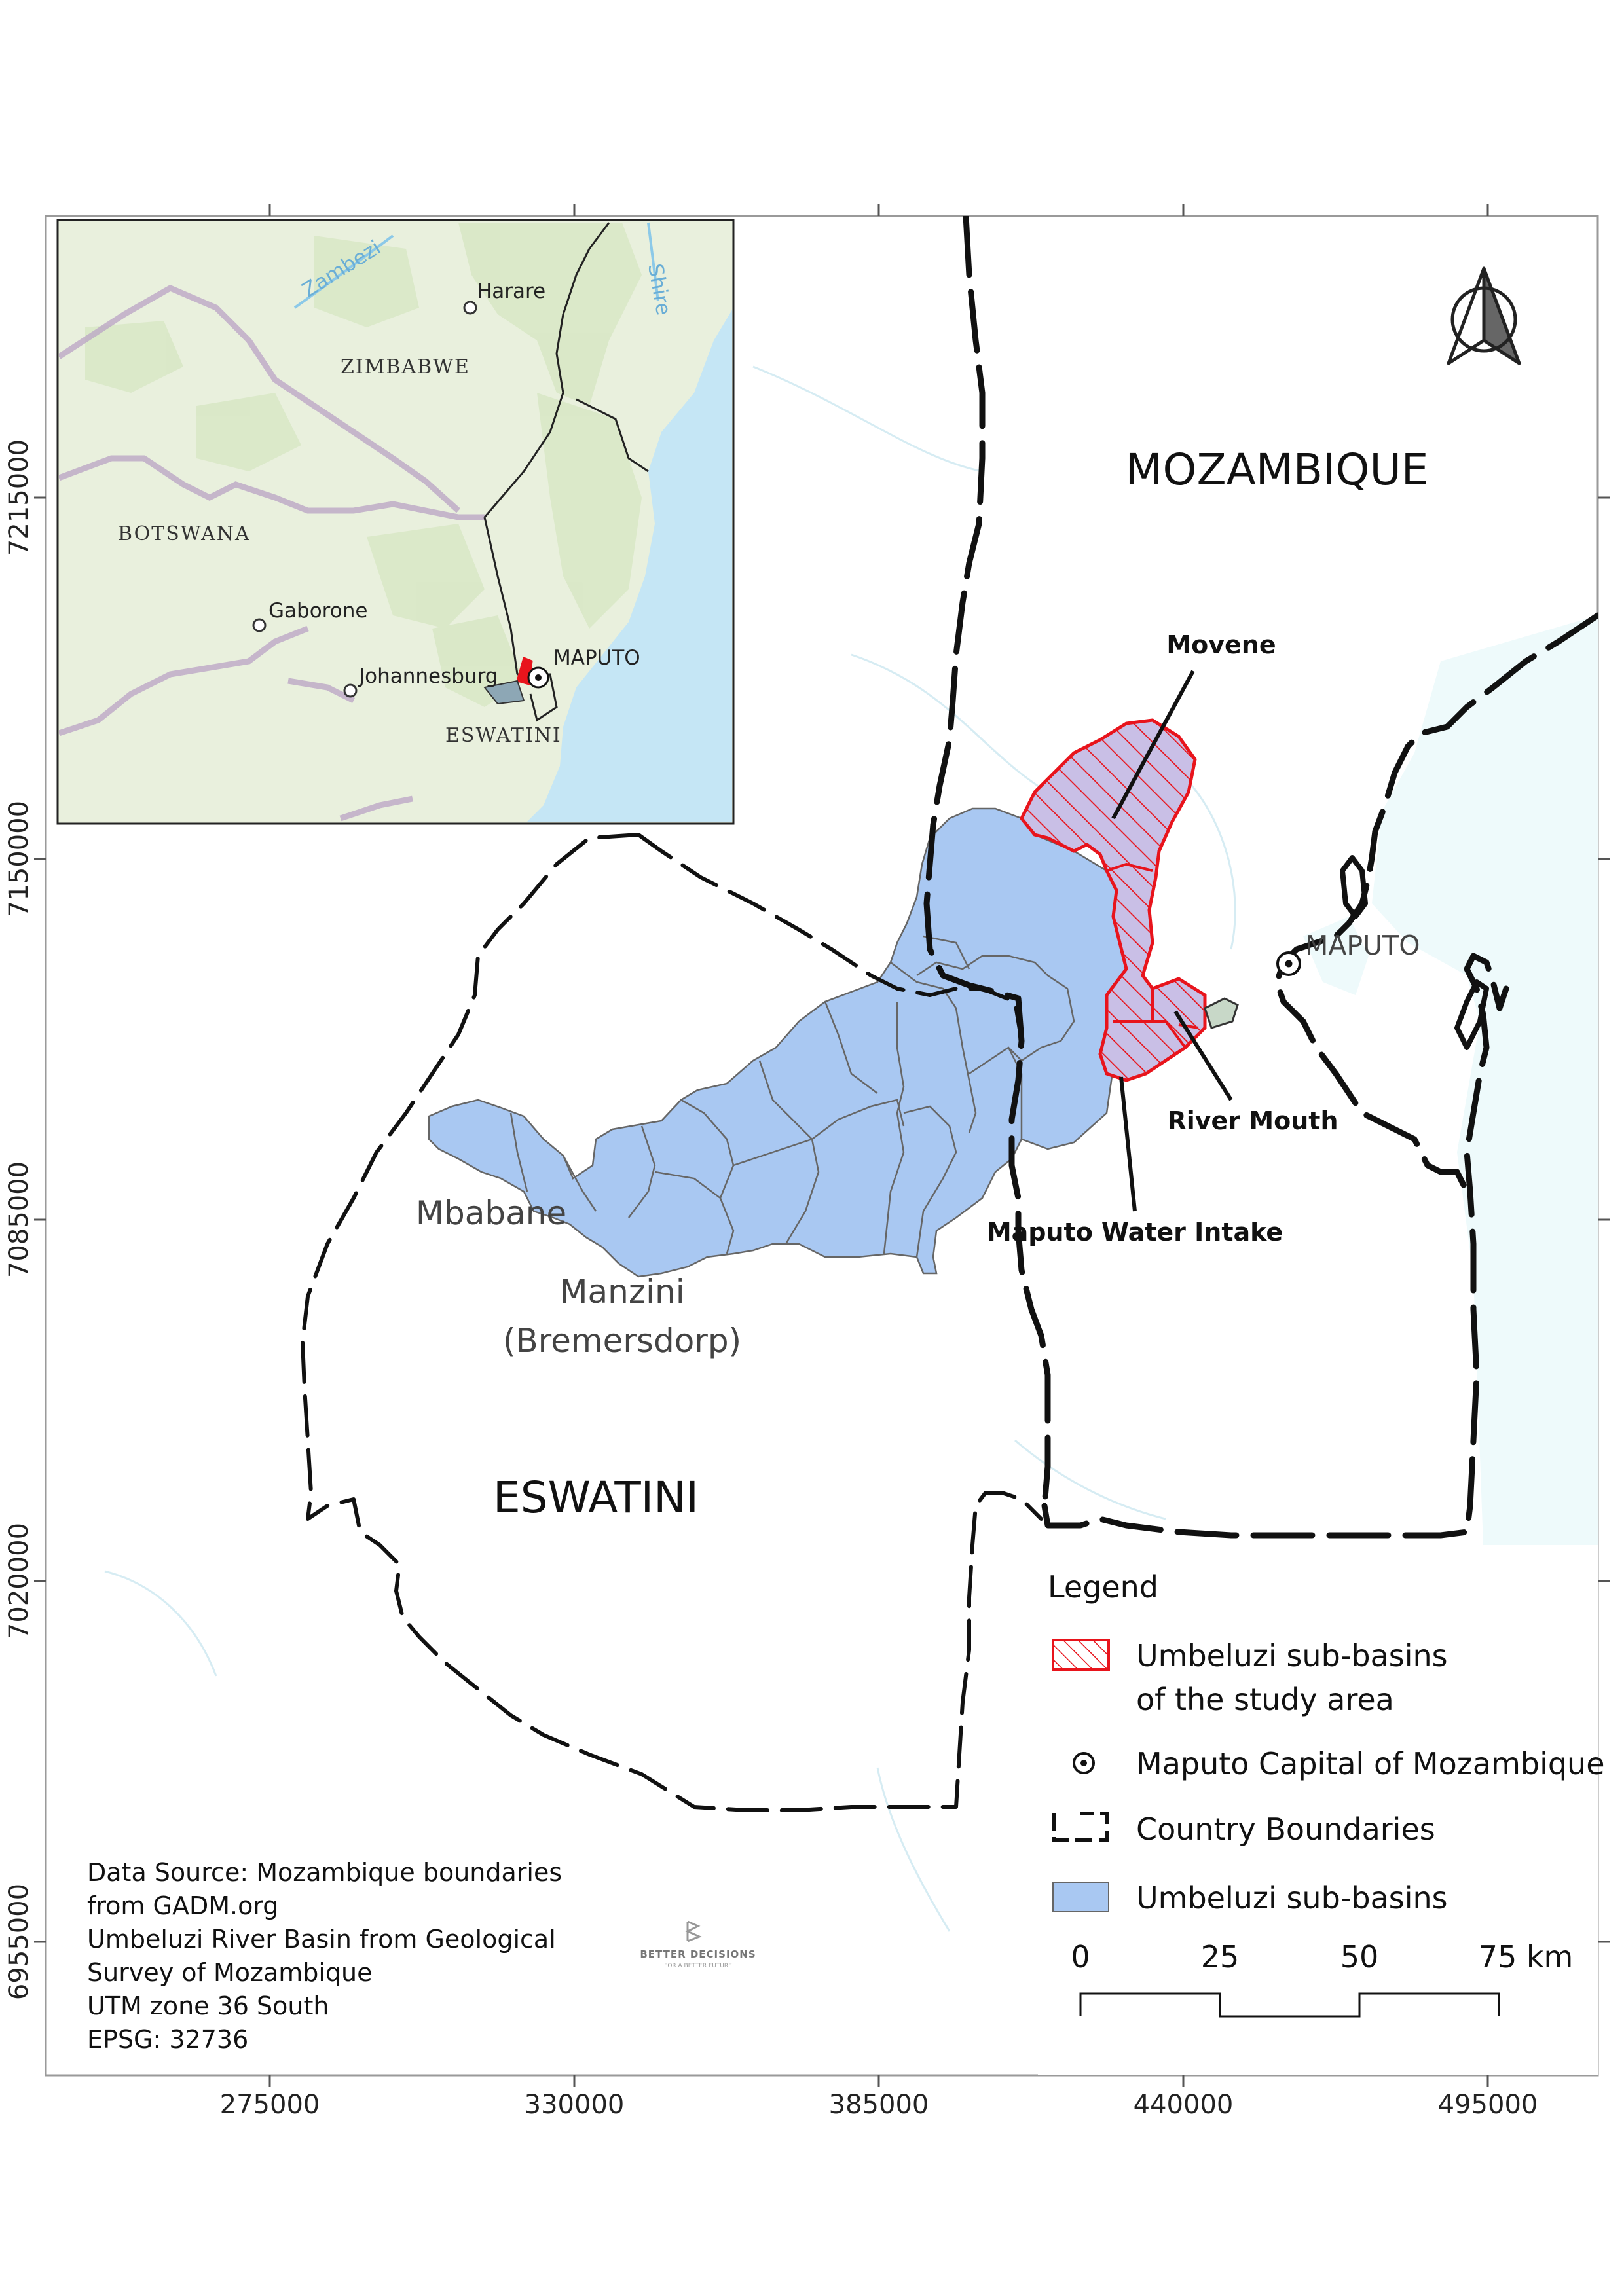  I want to click on x-tick-labels: 275000 330000 385000 440000 495000, so click(879, 2105).